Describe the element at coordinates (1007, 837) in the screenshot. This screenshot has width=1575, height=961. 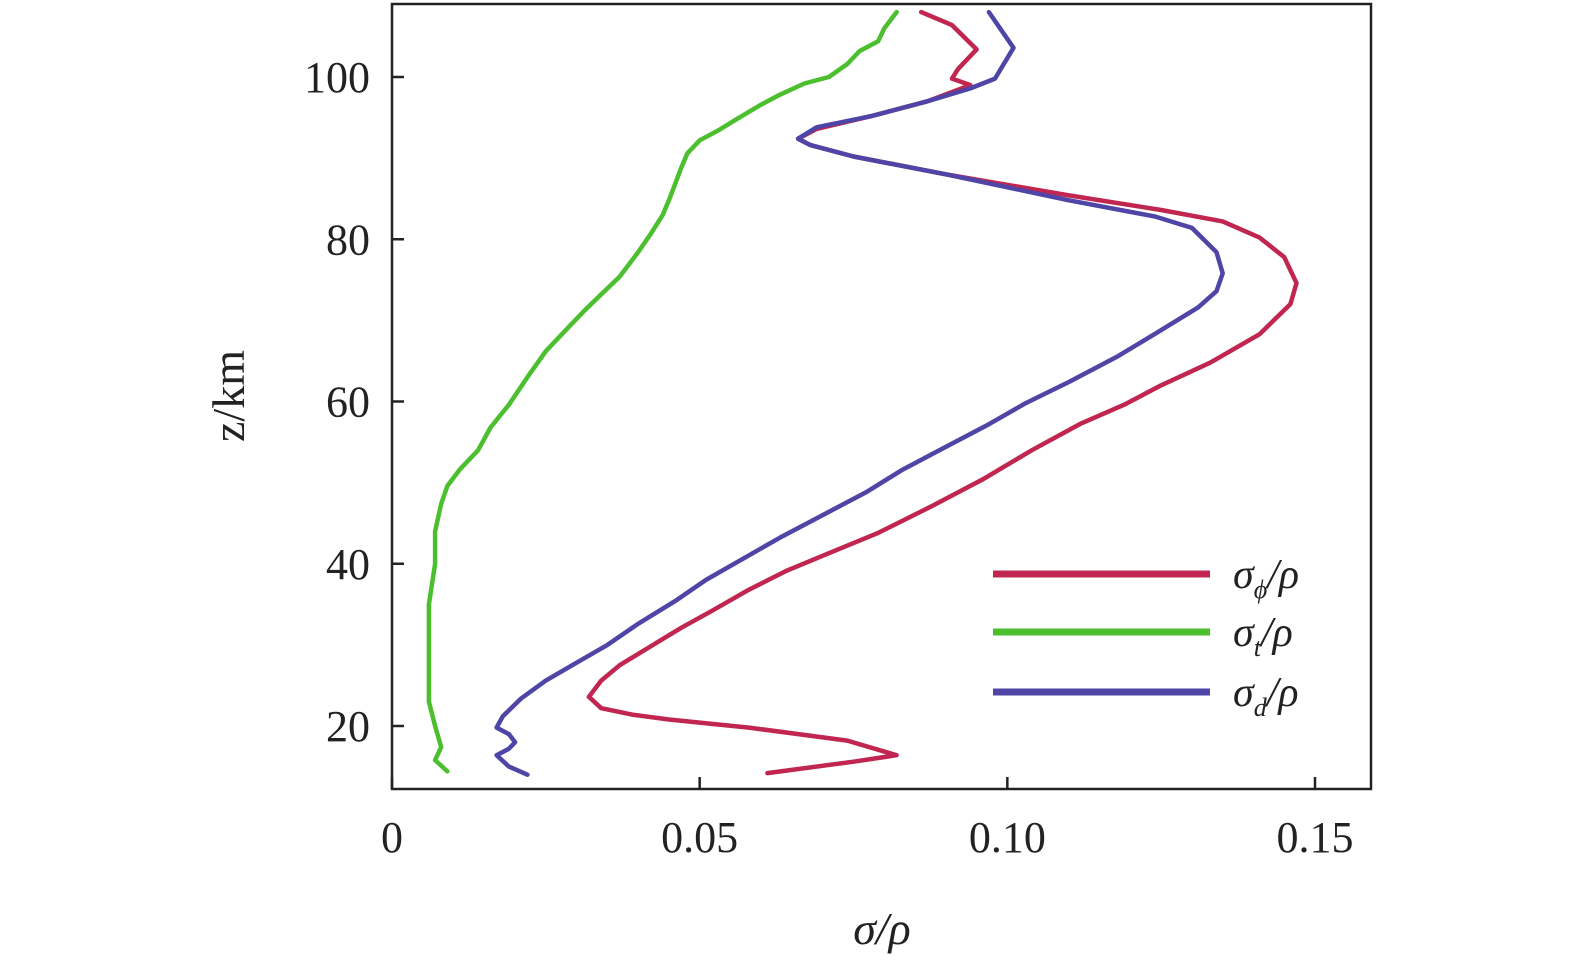
I see `x-tick-label: 0.10` at that location.